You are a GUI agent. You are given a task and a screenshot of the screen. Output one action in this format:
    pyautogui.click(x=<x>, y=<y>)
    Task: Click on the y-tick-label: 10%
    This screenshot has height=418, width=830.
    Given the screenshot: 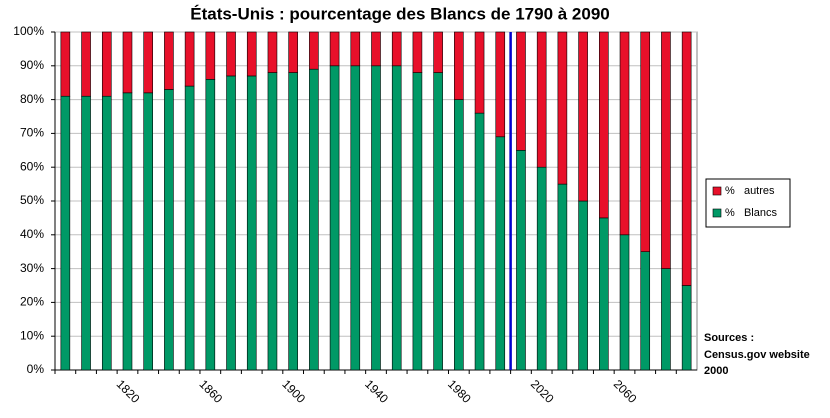 What is the action you would take?
    pyautogui.click(x=32, y=335)
    